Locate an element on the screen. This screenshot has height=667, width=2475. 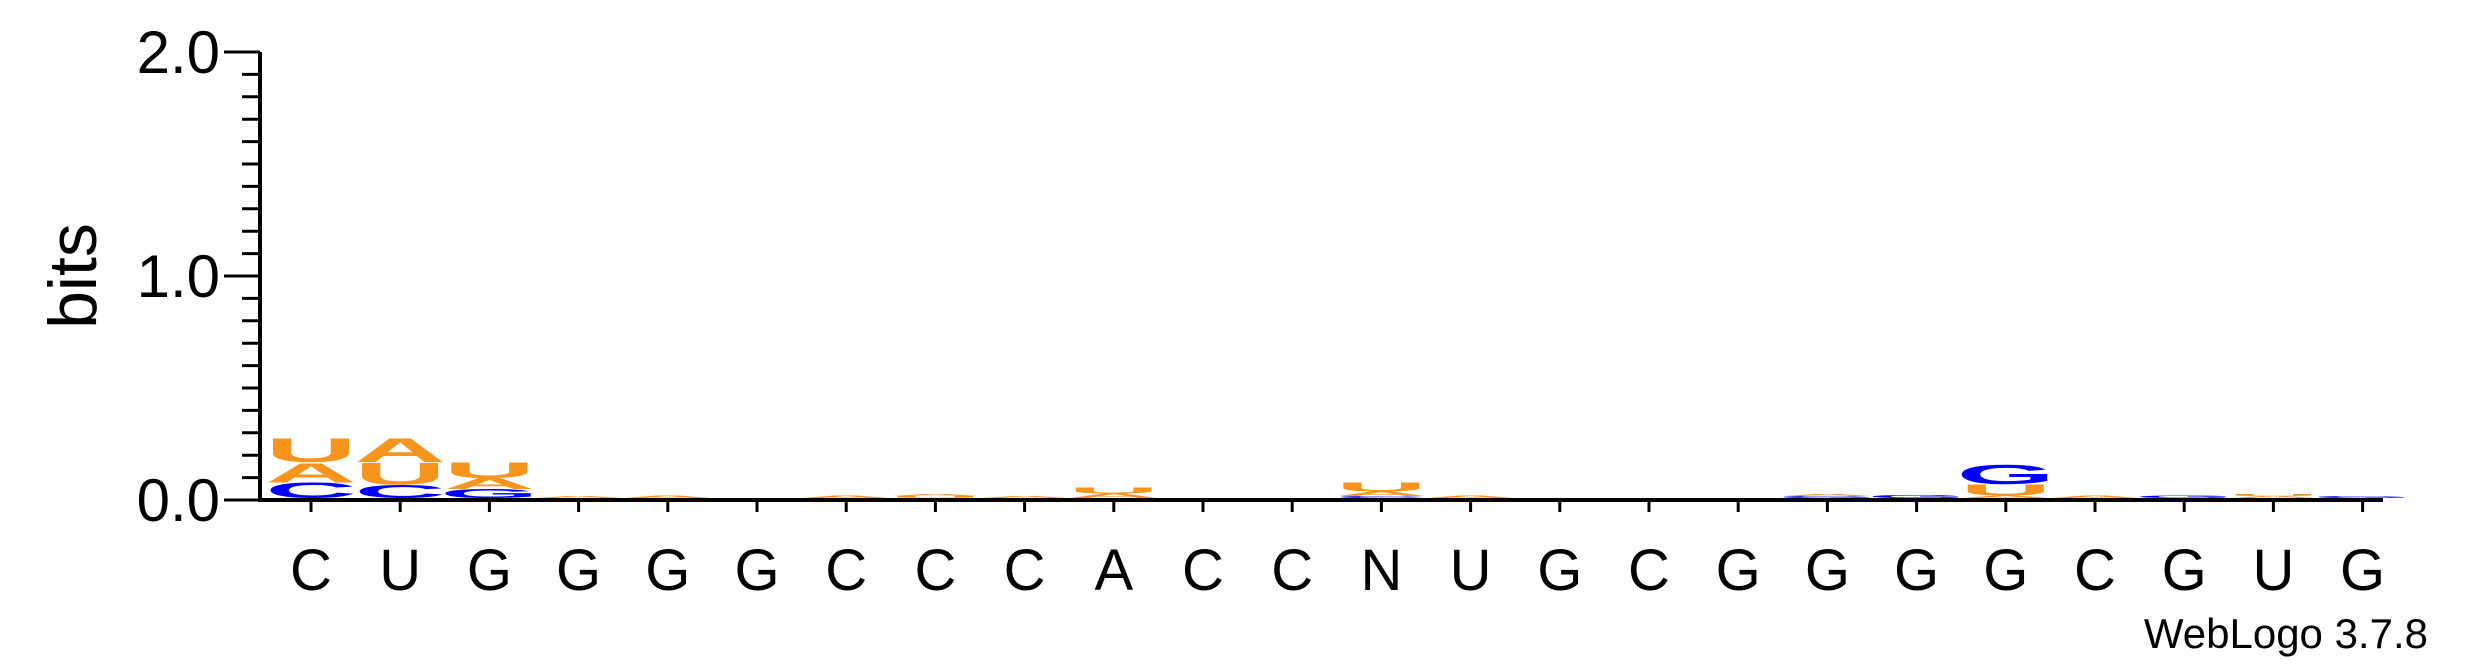
y-tick-label: 0.0 is located at coordinates (178, 500).